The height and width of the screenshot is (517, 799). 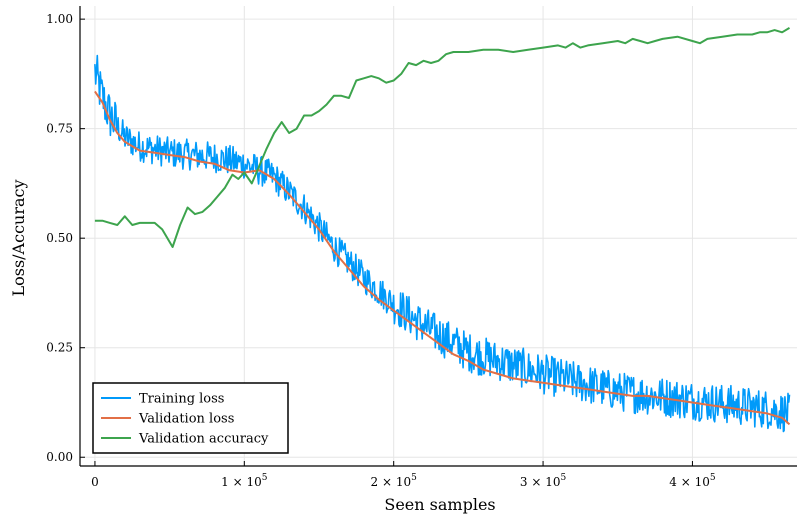 I want to click on x-tick-label: 4 × 10⁵, so click(x=692, y=481).